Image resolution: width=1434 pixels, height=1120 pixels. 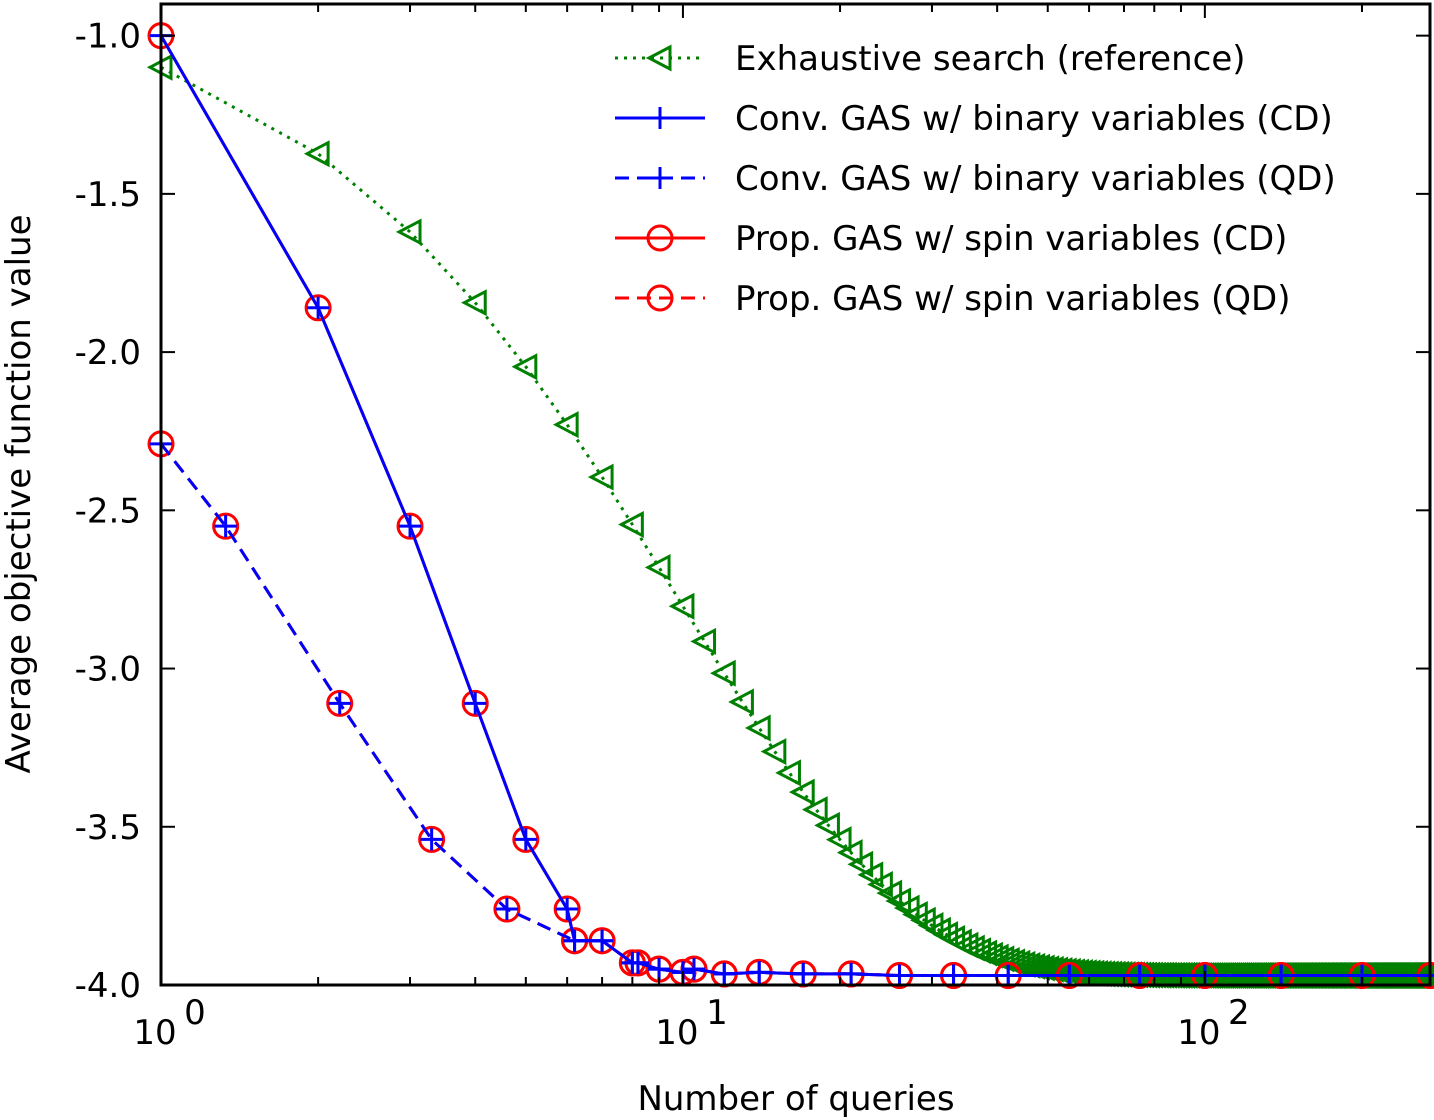 What do you see at coordinates (1239, 1013) in the screenshot?
I see `x-tick-exponent: 2` at bounding box center [1239, 1013].